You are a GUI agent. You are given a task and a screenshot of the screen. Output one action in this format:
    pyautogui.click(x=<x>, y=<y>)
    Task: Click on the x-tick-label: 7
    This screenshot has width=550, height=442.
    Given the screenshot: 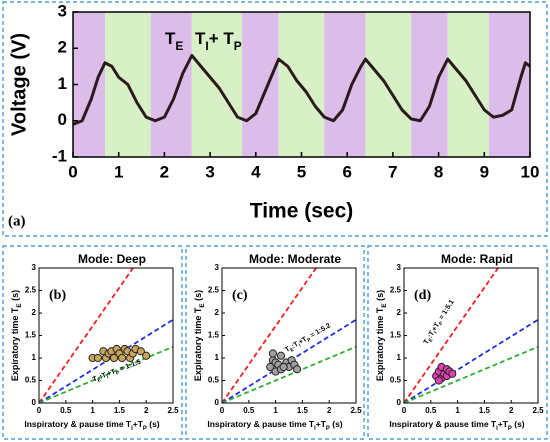 What is the action you would take?
    pyautogui.click(x=392, y=171)
    